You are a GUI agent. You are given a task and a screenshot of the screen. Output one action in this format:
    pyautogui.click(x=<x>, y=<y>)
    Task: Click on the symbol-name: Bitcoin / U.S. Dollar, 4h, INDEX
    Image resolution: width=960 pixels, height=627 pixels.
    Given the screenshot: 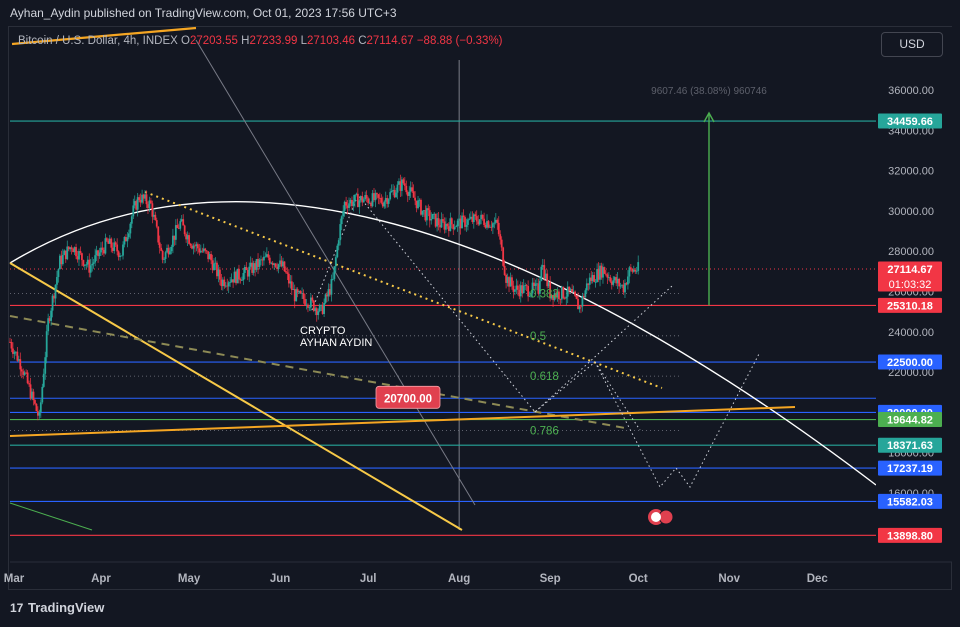 What is the action you would take?
    pyautogui.click(x=98, y=41)
    